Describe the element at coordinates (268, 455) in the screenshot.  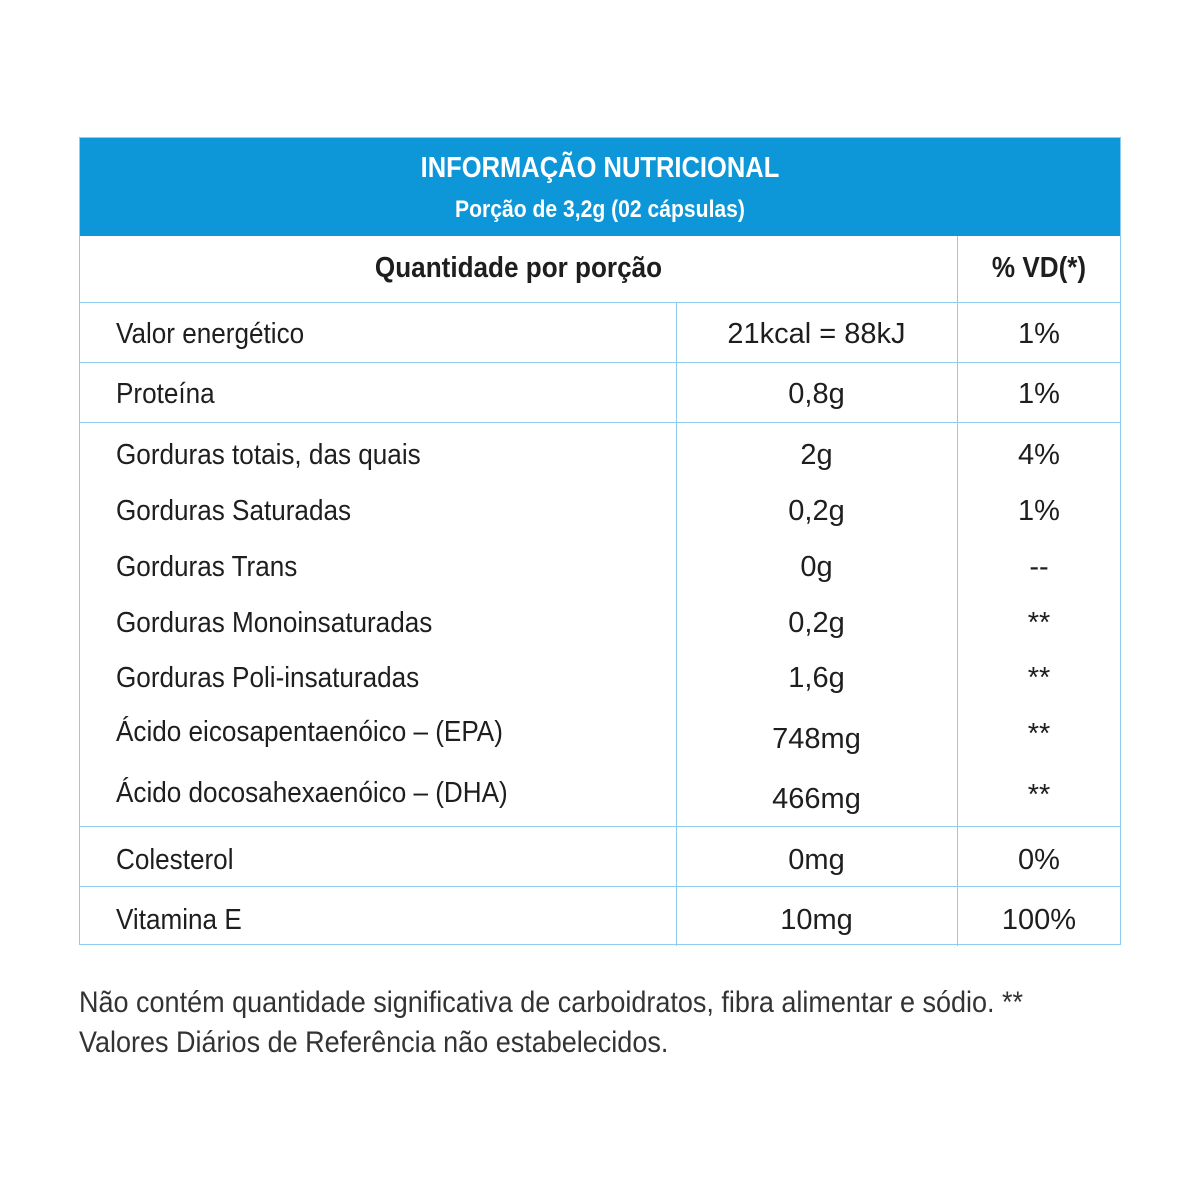
I see `row-label: Gorduras totais, das quais` at that location.